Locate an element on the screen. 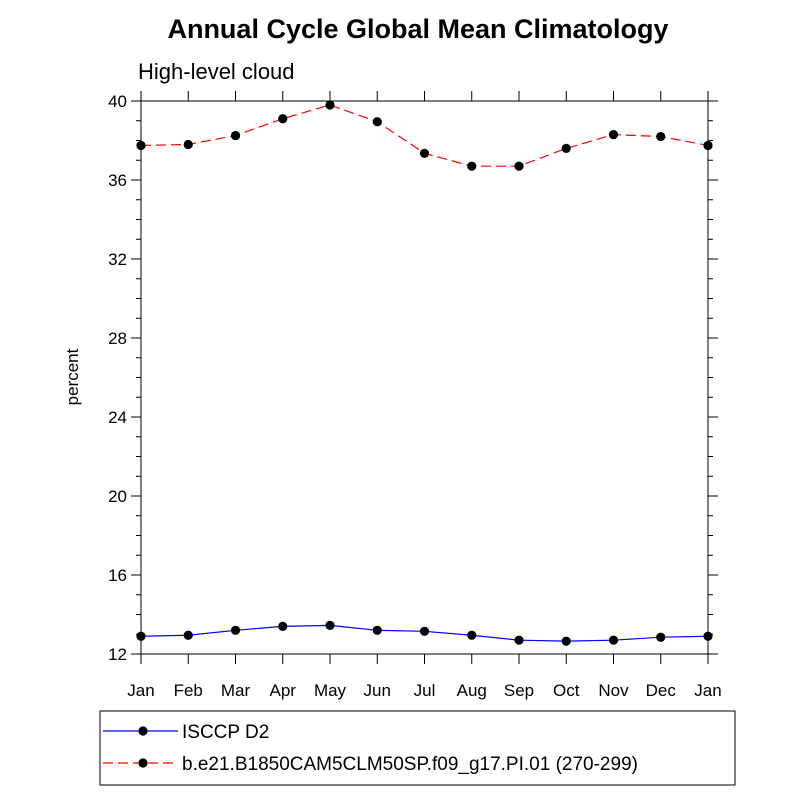 Image resolution: width=800 pixels, height=800 pixels. y-tick-label: 40 is located at coordinates (117, 101).